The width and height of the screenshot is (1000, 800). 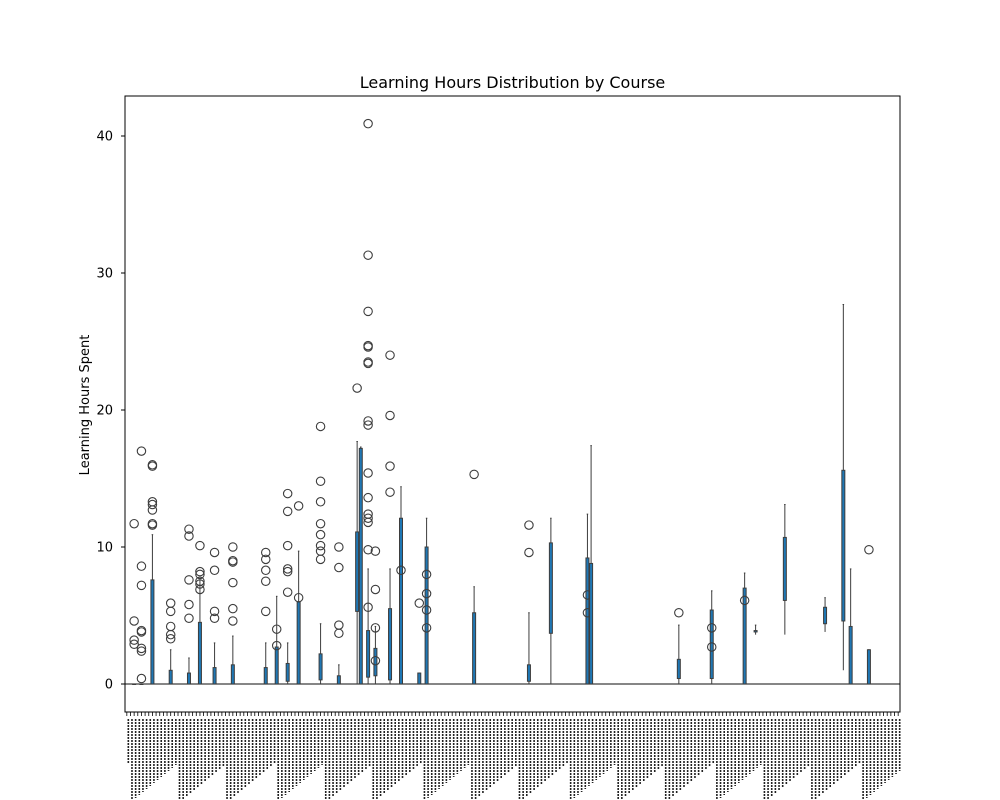 I want to click on y-tick-label: 20, so click(x=104, y=411).